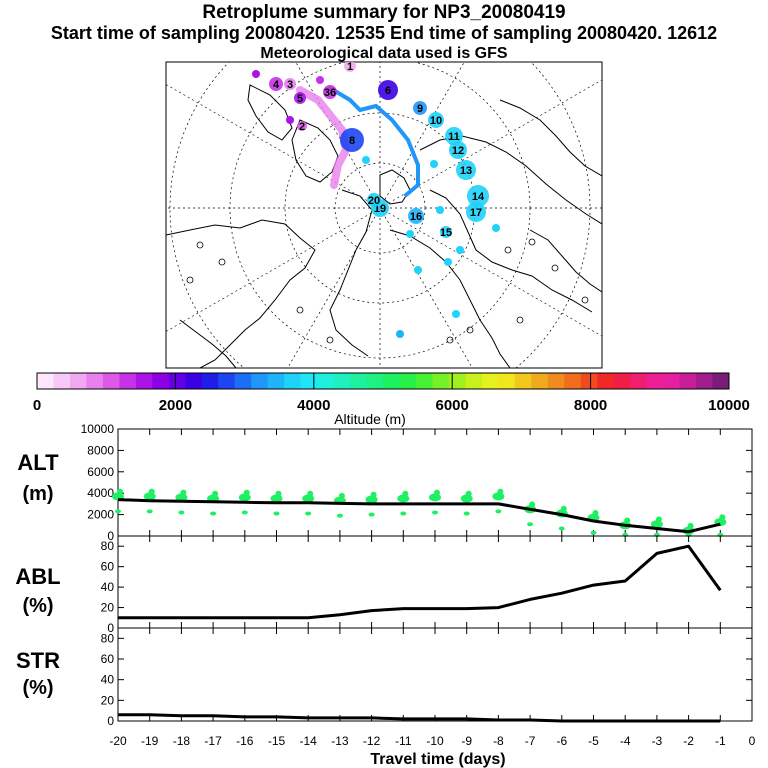 Image resolution: width=768 pixels, height=768 pixels. Describe the element at coordinates (384, 12) in the screenshot. I see `chart-title: Retroplume summary for NP3_20080419` at that location.